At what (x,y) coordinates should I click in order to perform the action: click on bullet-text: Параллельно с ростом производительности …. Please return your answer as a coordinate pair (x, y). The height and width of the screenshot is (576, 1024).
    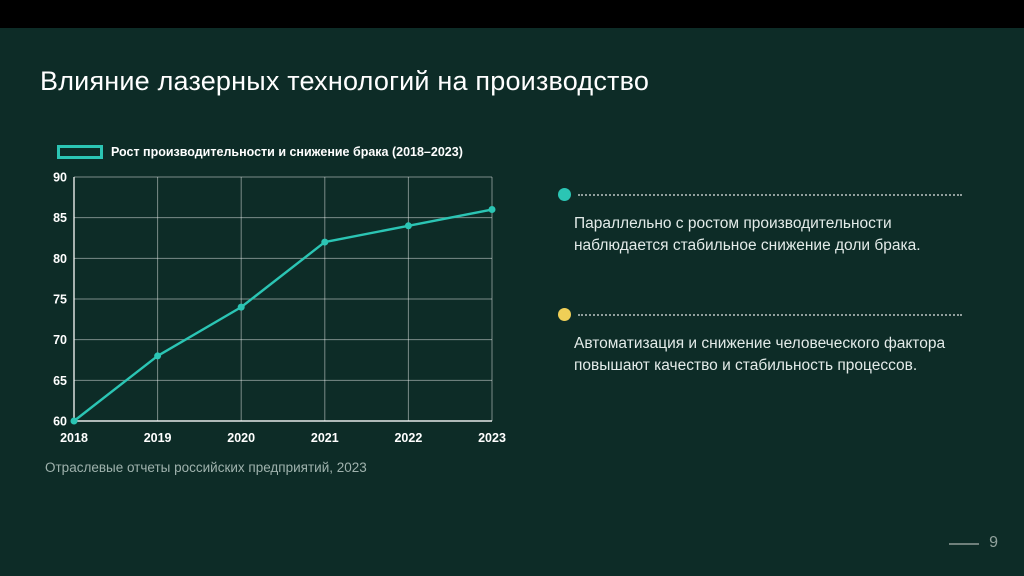
    Looking at the image, I should click on (747, 234).